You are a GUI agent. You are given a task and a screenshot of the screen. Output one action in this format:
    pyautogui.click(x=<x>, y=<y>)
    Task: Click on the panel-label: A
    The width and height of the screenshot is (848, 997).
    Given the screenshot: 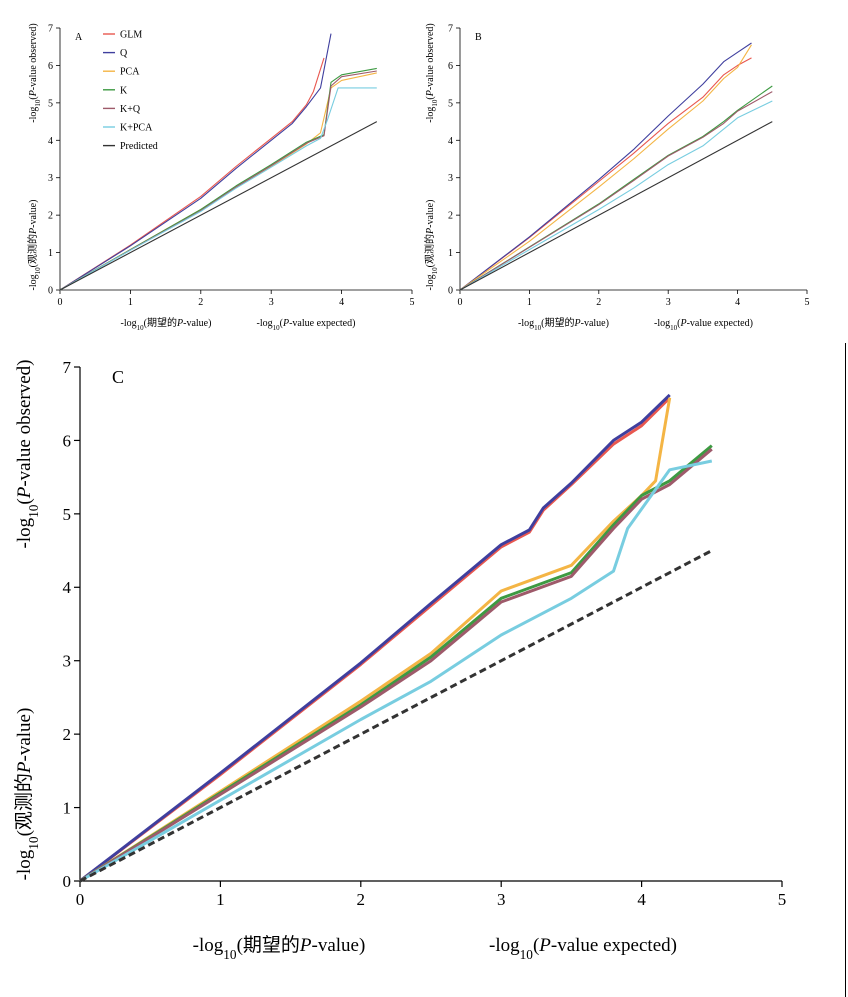 What is the action you would take?
    pyautogui.click(x=79, y=37)
    